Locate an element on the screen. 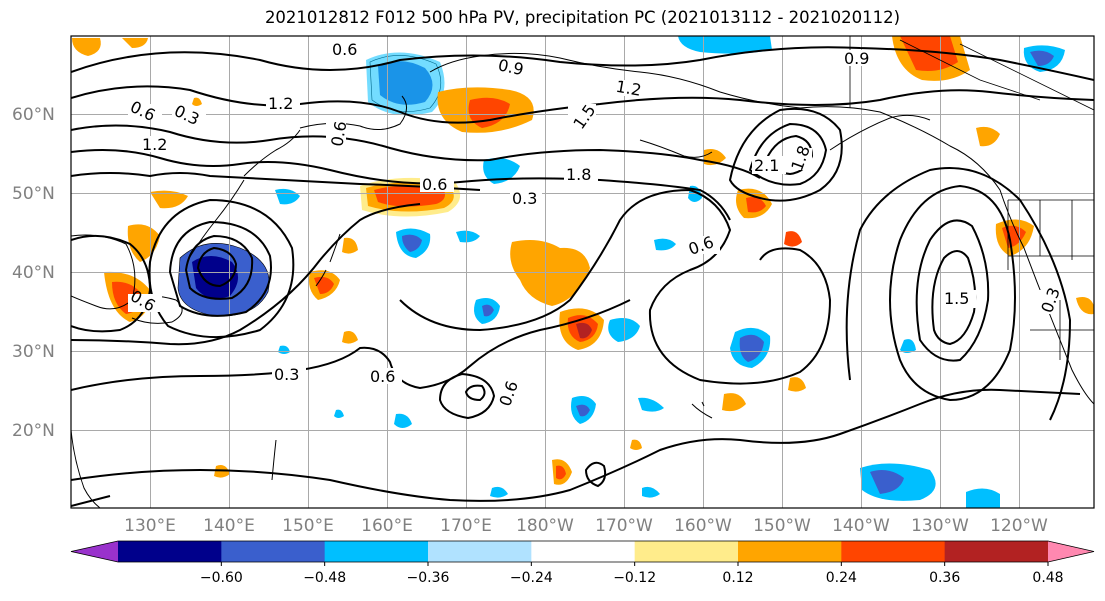 The image size is (1105, 601). lon-label: 130°E is located at coordinates (150, 526).